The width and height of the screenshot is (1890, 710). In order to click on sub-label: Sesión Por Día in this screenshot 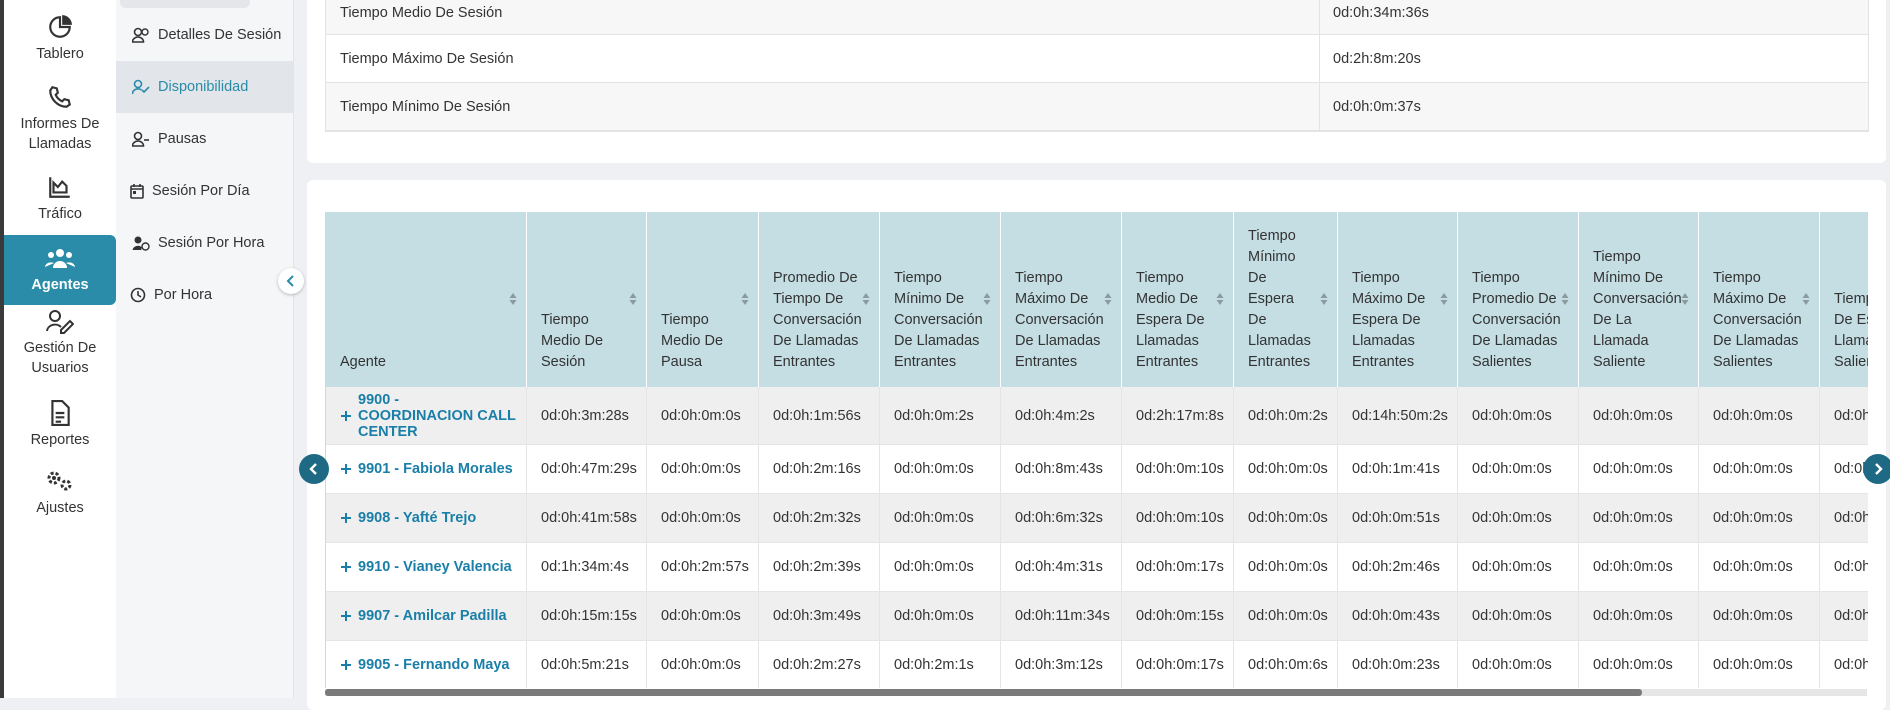, I will do `click(201, 191)`.